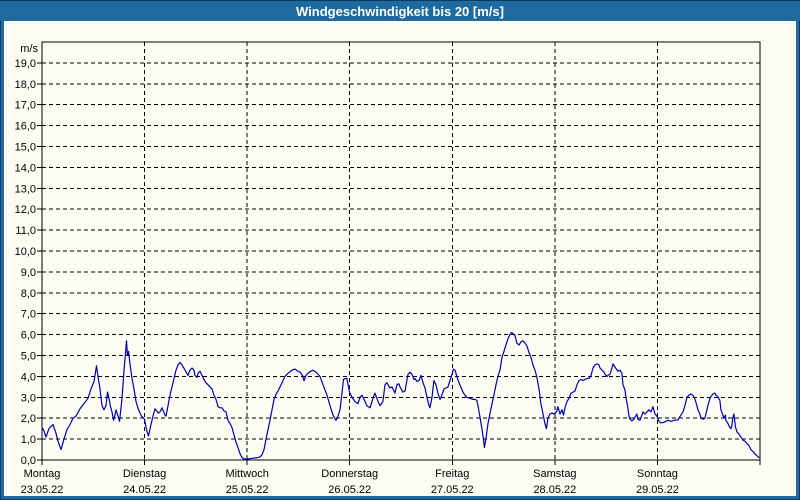  Describe the element at coordinates (28, 336) in the screenshot. I see `y-tick-label: 6,0` at that location.